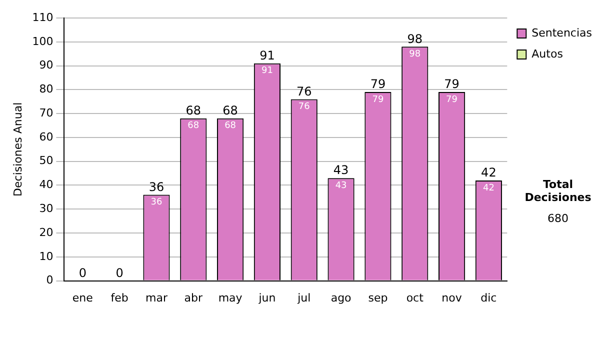 Image resolution: width=600 pixels, height=340 pixels. I want to click on y-tick-label: 90, so click(46, 65).